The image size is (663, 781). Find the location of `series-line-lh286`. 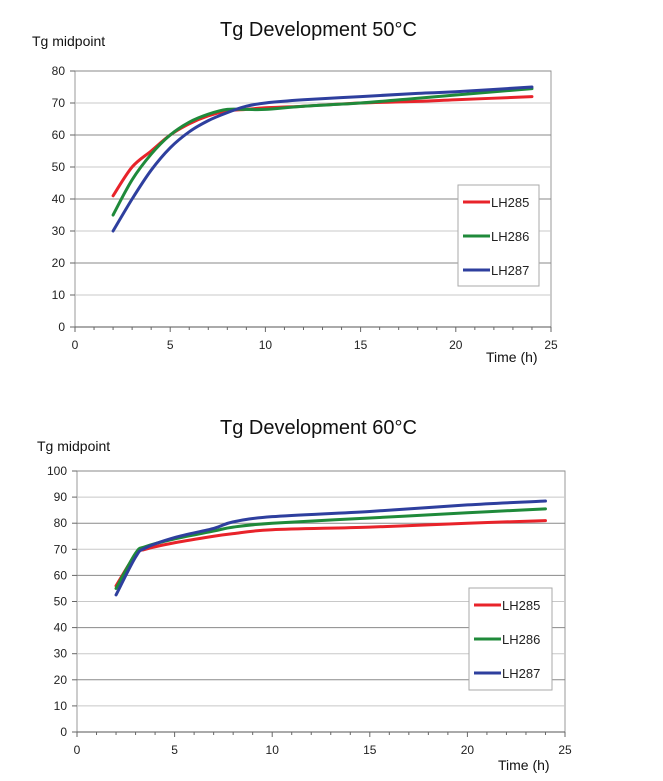

series-line-lh286 is located at coordinates (330, 548).